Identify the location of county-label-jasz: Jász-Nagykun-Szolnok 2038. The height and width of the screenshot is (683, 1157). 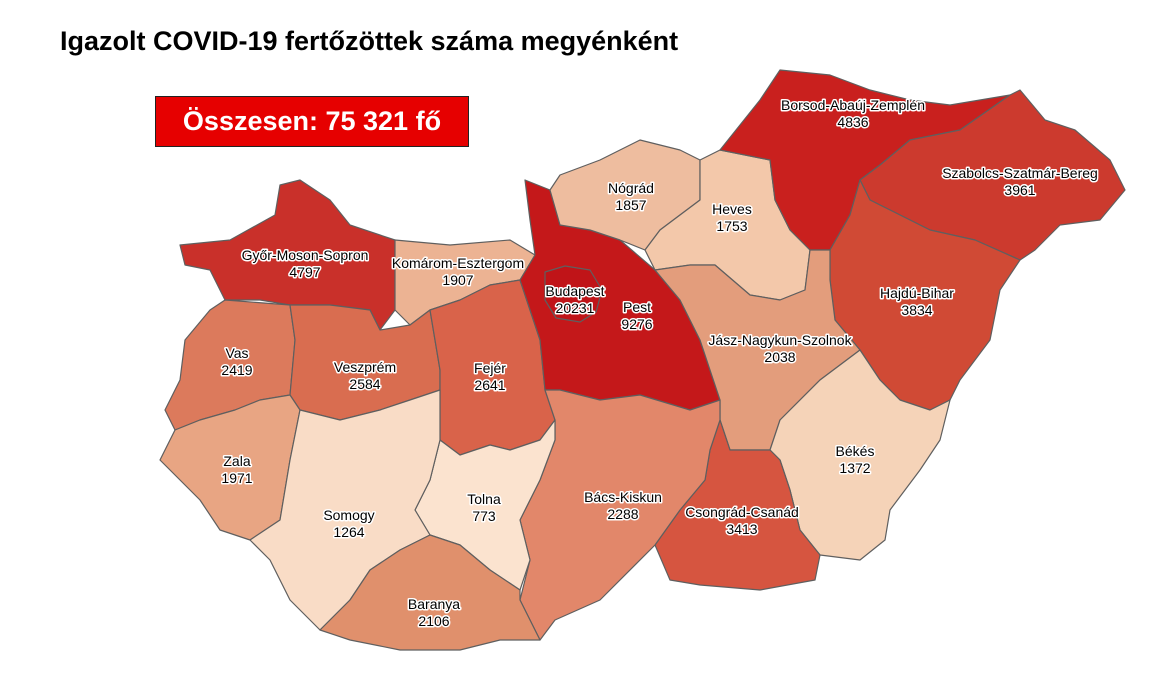
(780, 348).